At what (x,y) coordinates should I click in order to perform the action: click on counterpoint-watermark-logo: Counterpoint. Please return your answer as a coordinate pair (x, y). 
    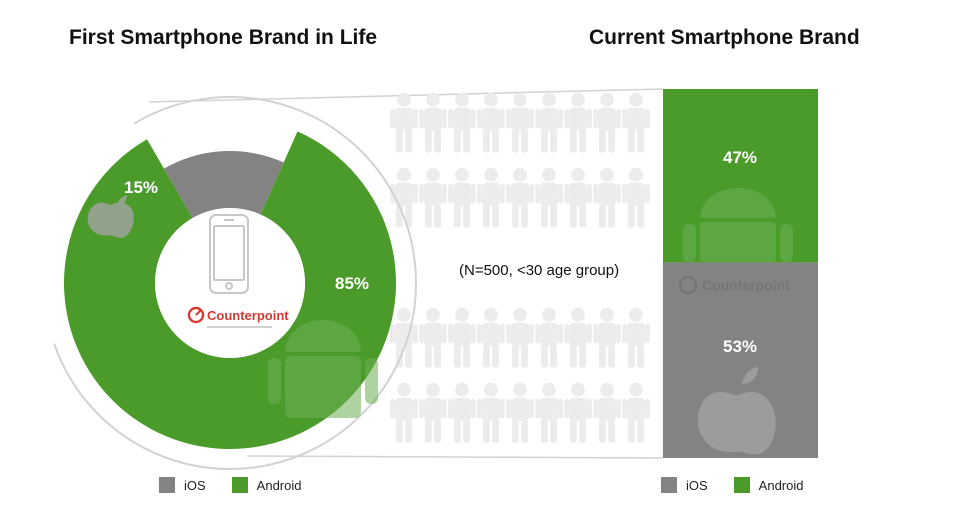
    Looking at the image, I should click on (734, 285).